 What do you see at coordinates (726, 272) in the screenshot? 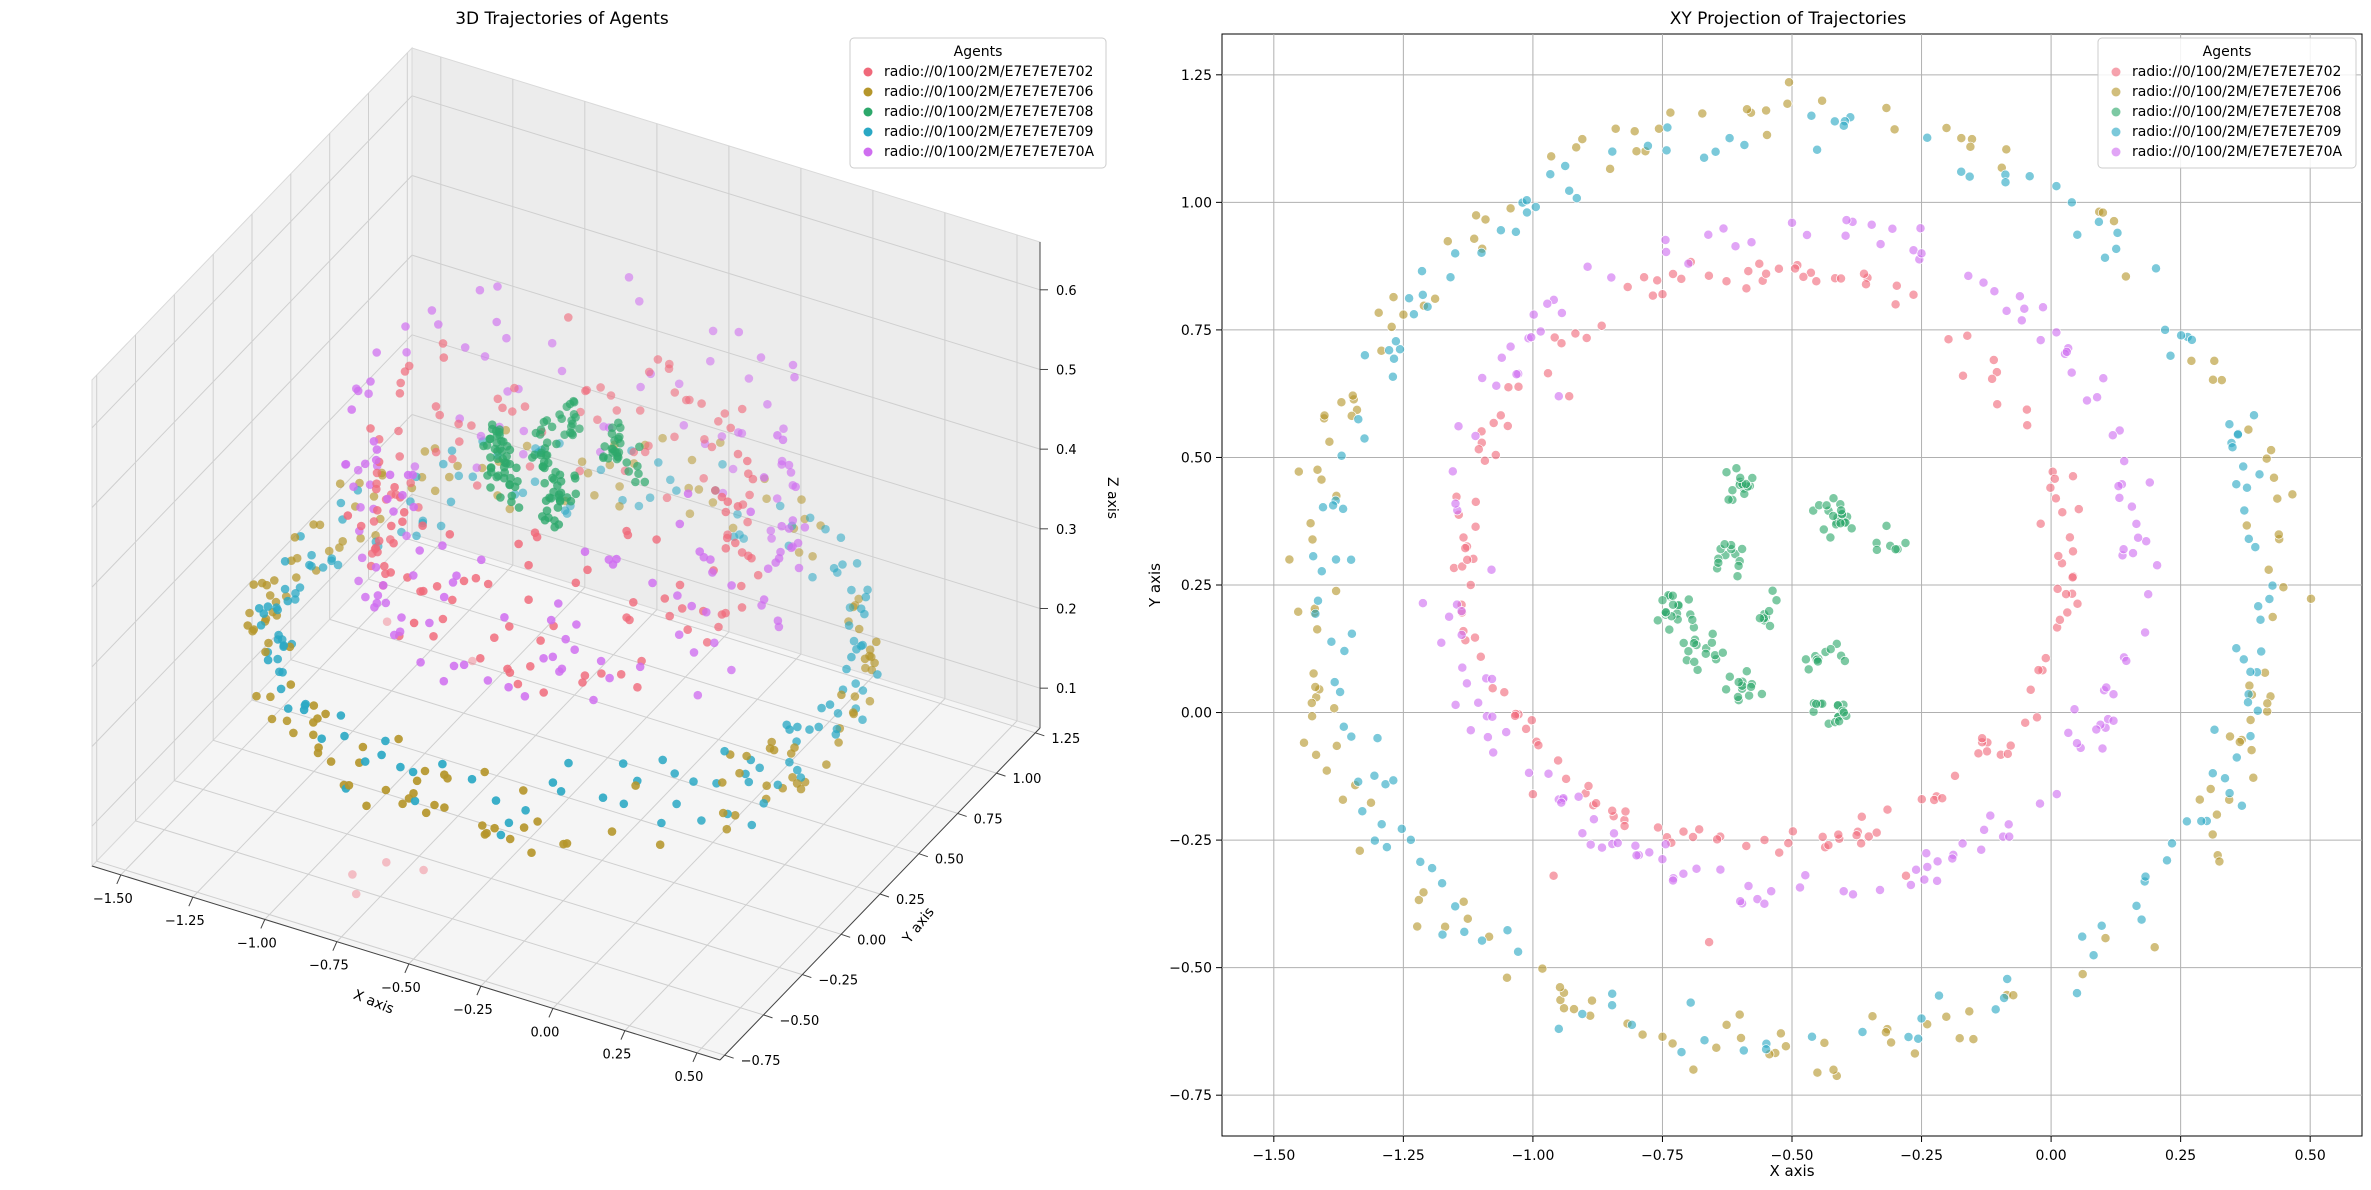
I see `grid-line-z-wall` at bounding box center [726, 272].